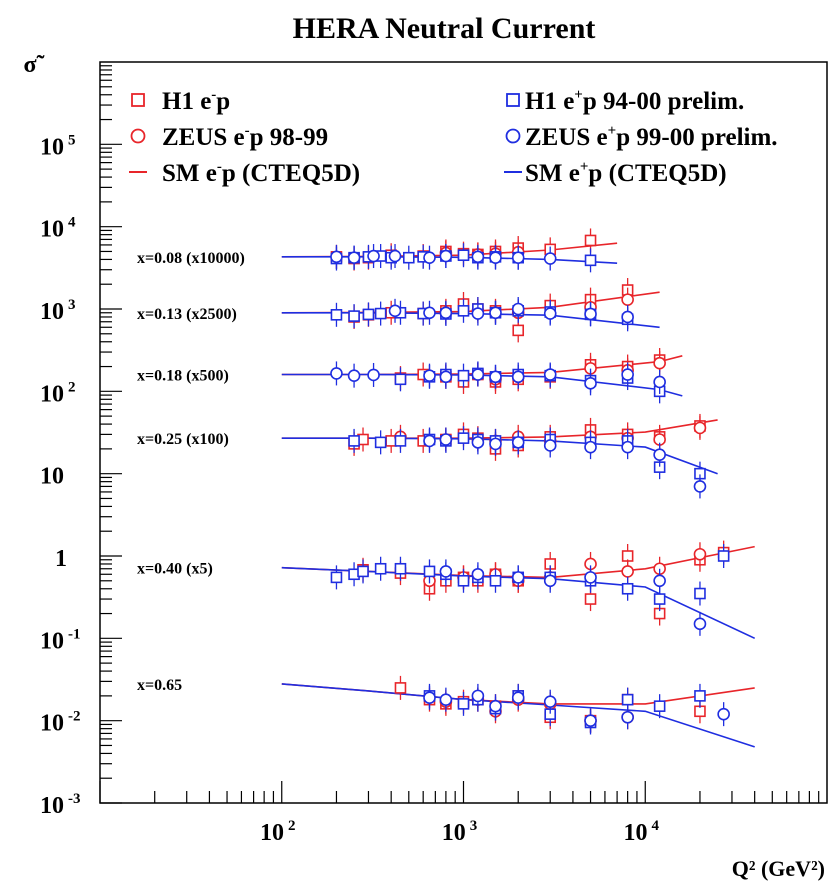  Describe the element at coordinates (196, 101) in the screenshot. I see `legend-label: H1 e-p` at that location.